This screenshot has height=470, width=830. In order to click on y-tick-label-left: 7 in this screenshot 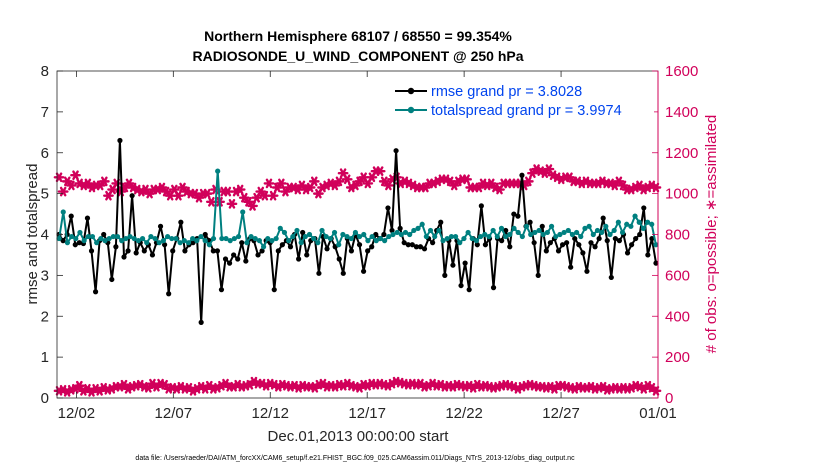, I will do `click(45, 112)`.